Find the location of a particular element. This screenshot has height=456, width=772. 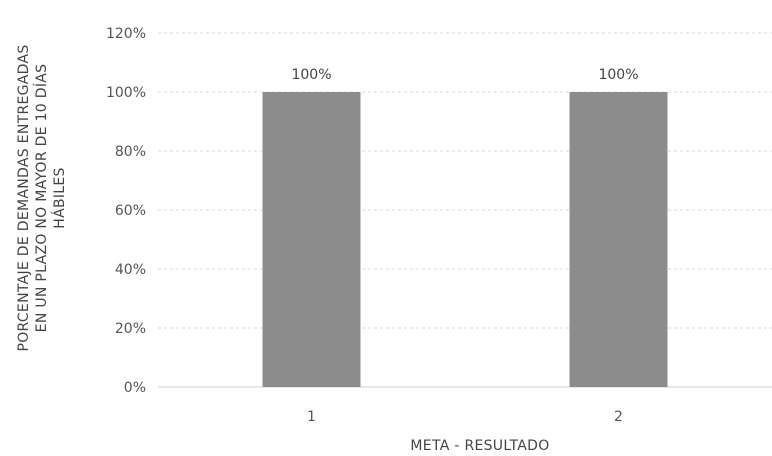

data-labels: 100% 100% is located at coordinates (464, 75).